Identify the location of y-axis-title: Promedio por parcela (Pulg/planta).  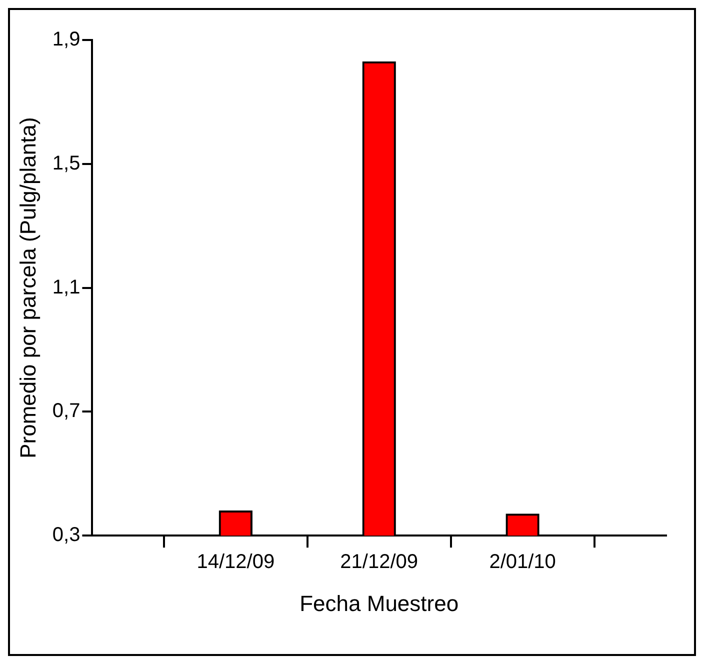
(27, 287).